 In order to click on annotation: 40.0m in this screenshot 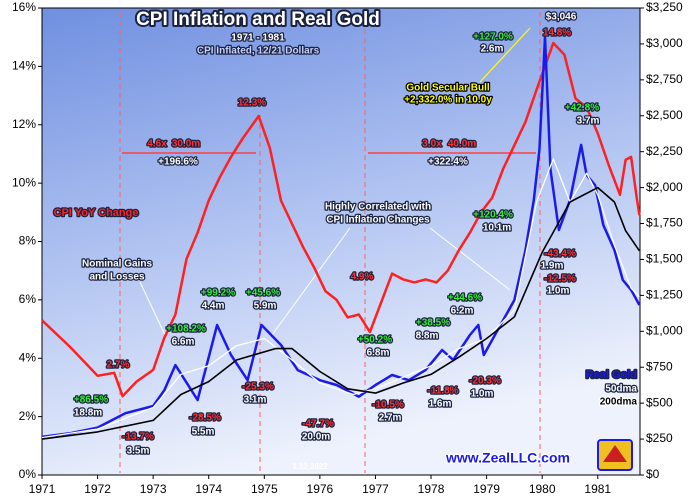, I will do `click(462, 144)`.